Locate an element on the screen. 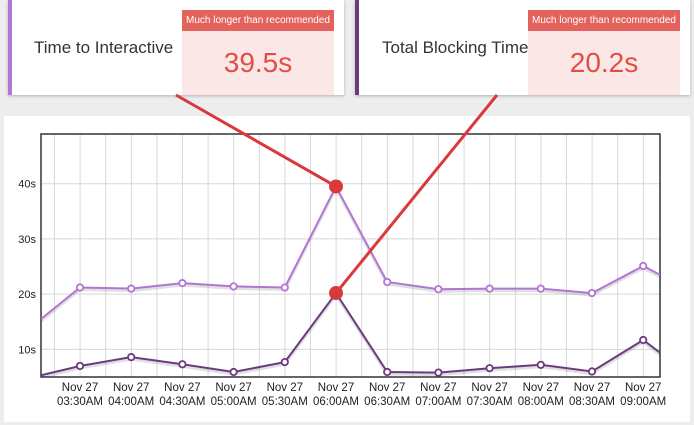 This screenshot has height=425, width=694. total-blocking-time-badge: Much longer than recommended is located at coordinates (604, 20).